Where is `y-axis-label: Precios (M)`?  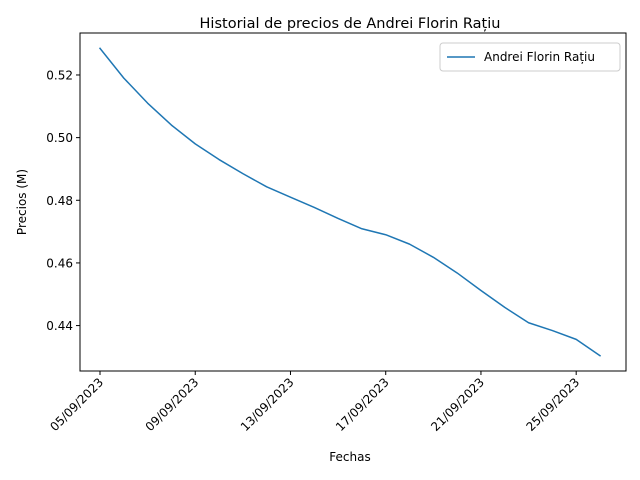 y-axis-label: Precios (M) is located at coordinates (22, 202).